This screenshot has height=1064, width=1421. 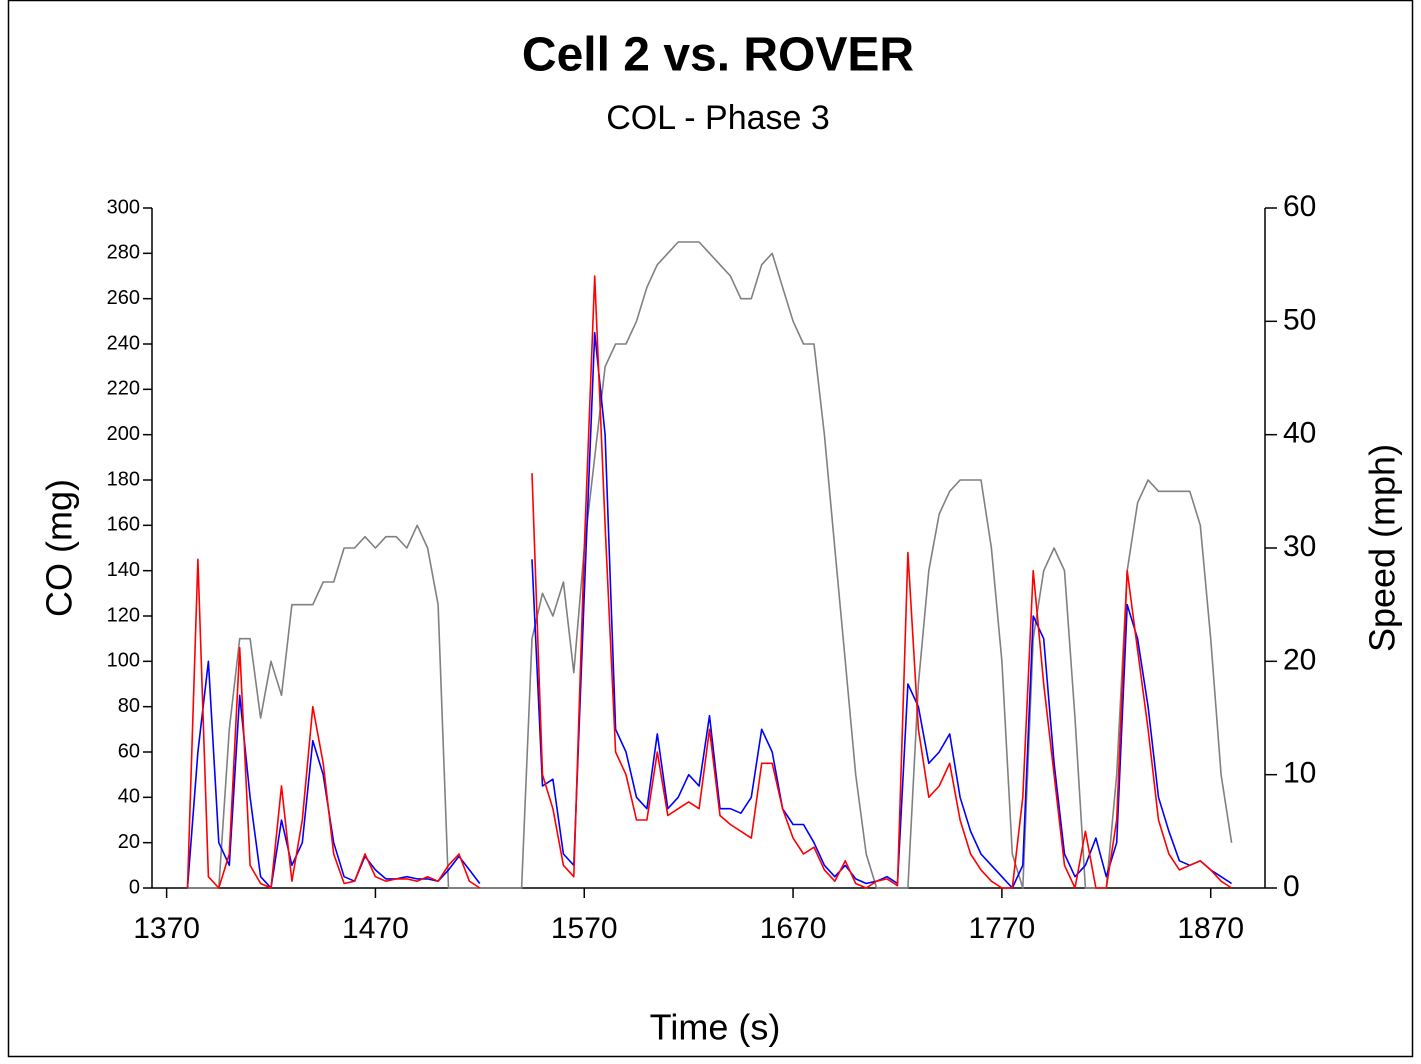 I want to click on y-tick-label: 80, so click(x=129, y=706).